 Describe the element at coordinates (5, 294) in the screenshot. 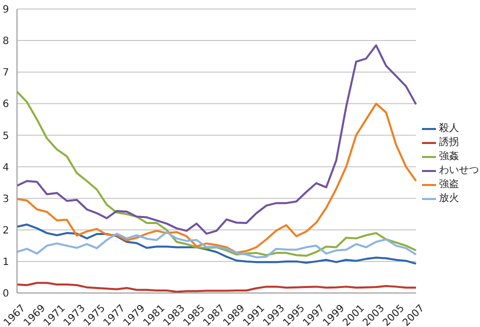

I see `y-tick-label: 0` at that location.